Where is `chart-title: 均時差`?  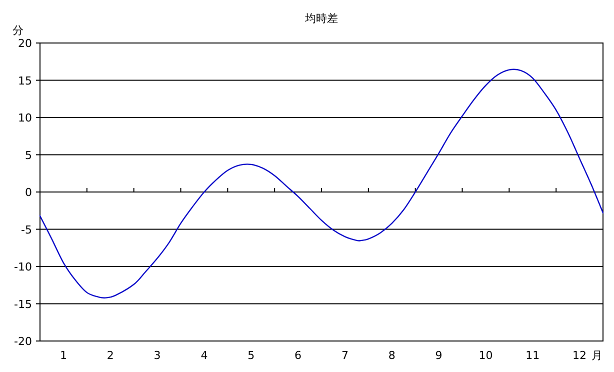 chart-title: 均時差 is located at coordinates (321, 18).